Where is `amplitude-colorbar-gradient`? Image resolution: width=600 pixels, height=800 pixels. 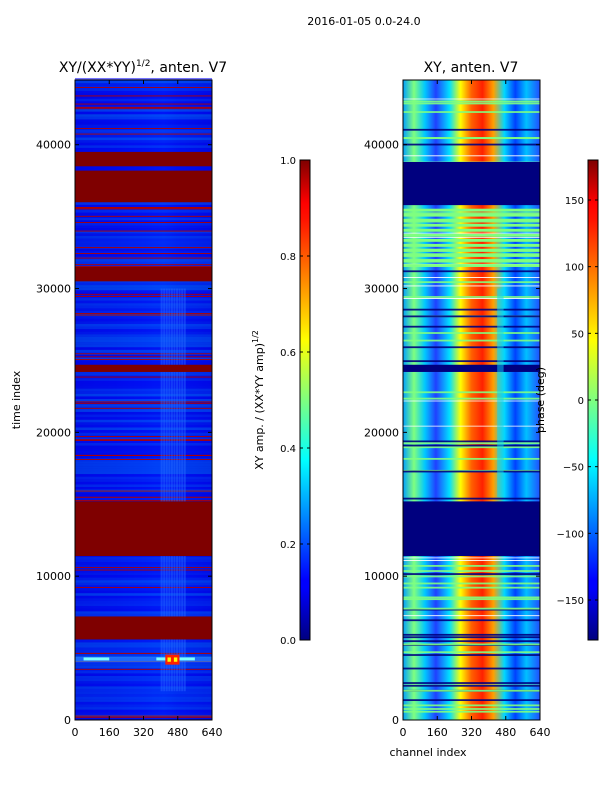 amplitude-colorbar-gradient is located at coordinates (305, 400).